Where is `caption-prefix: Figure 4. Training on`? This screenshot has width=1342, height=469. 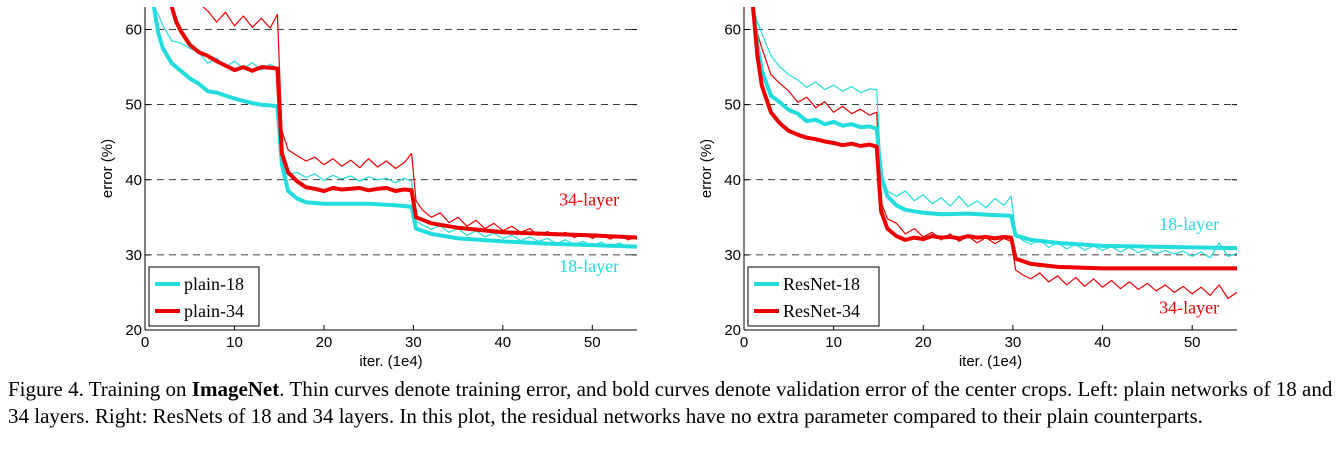 caption-prefix: Figure 4. Training on is located at coordinates (100, 389).